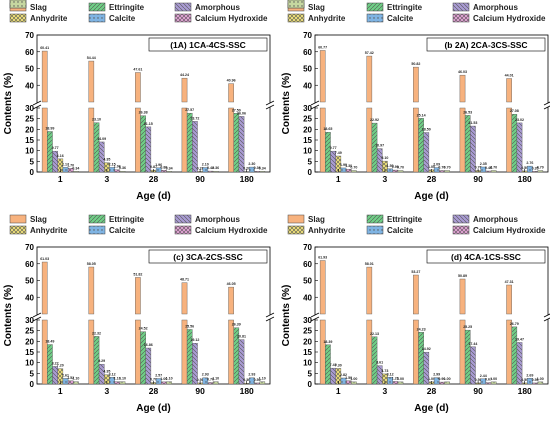 The width and height of the screenshot is (550, 424). Describe the element at coordinates (467, 327) in the screenshot. I see `data-label: 25.25` at that location.